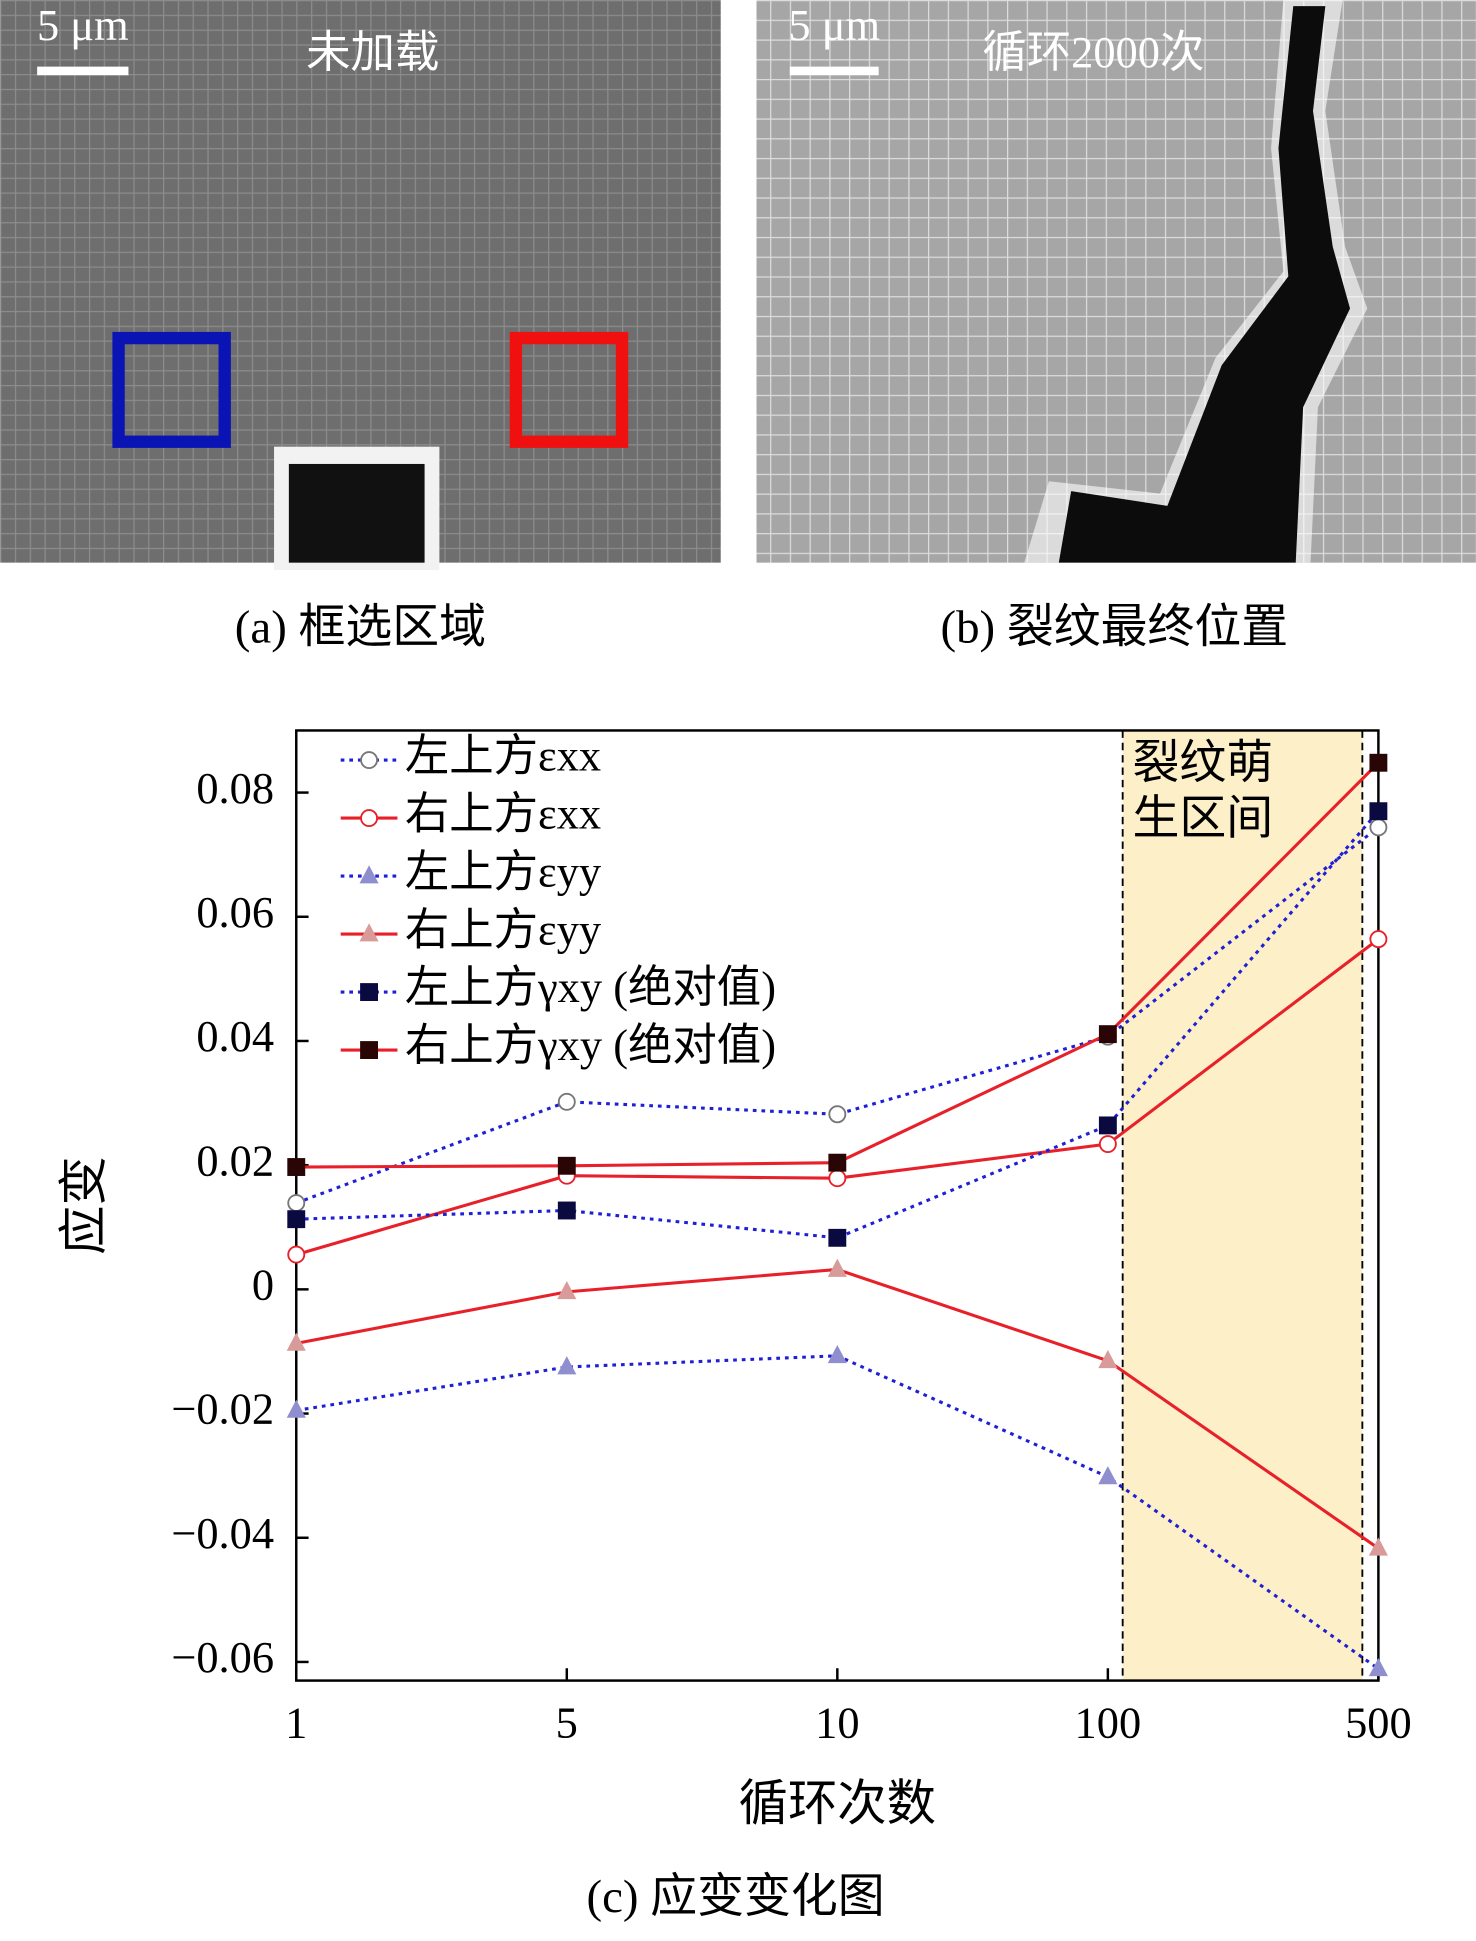 This screenshot has height=1941, width=1476. What do you see at coordinates (503, 871) in the screenshot?
I see `legend-label: 左上方εyy` at bounding box center [503, 871].